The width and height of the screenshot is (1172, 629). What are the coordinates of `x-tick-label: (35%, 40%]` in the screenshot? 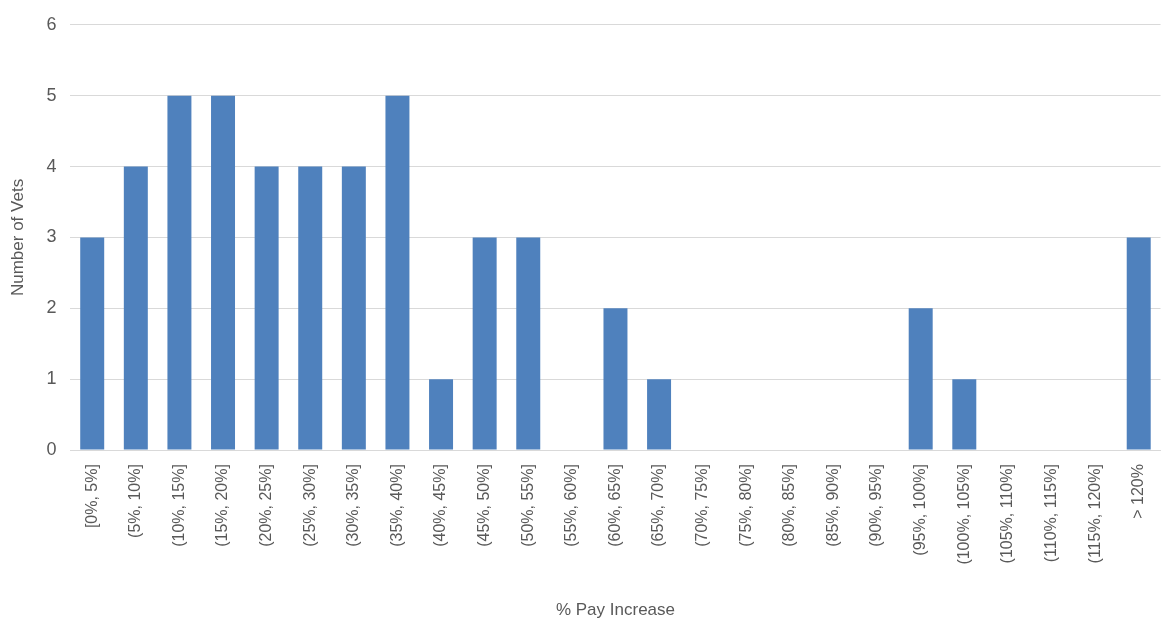 It's located at (396, 505).